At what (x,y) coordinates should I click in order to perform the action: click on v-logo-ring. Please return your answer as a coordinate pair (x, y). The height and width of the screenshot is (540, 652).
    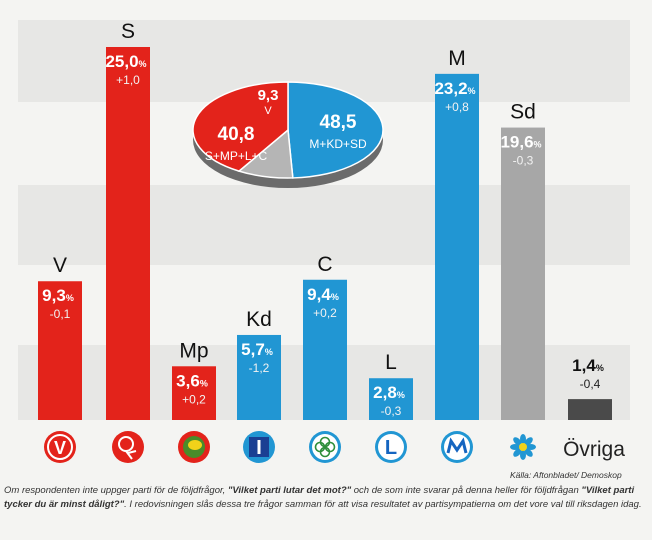
    Looking at the image, I should click on (60, 447).